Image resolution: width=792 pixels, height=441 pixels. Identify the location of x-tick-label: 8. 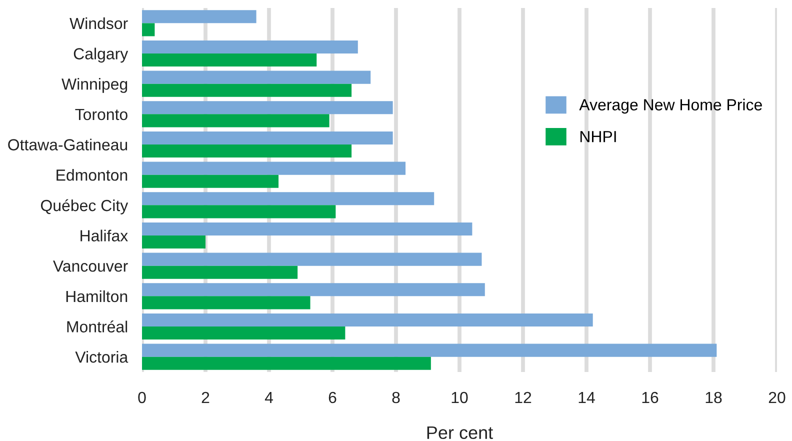
(396, 398).